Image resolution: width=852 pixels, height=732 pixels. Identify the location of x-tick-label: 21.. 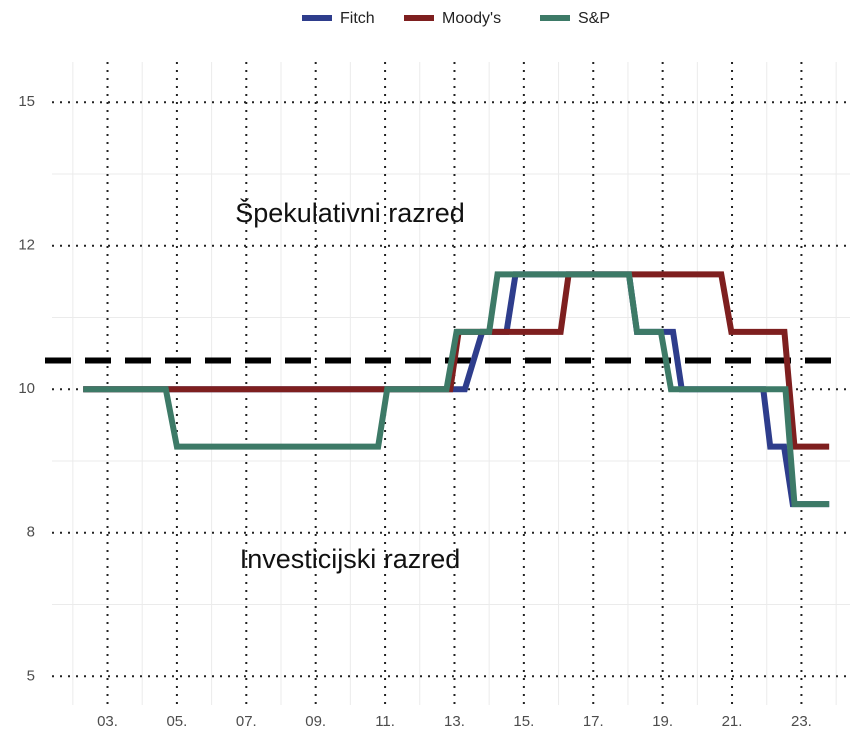
(732, 721).